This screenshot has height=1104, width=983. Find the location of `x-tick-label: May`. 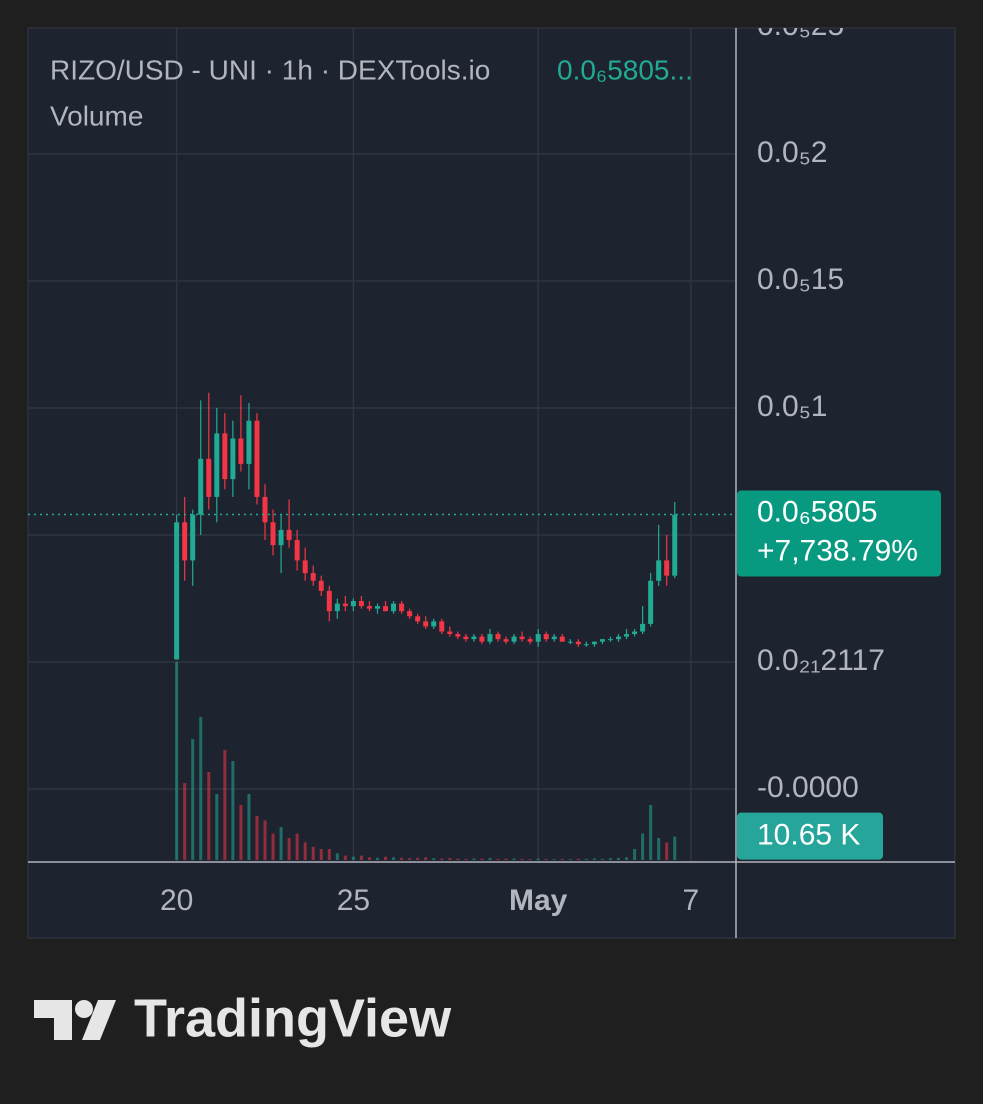

x-tick-label: May is located at coordinates (538, 900).